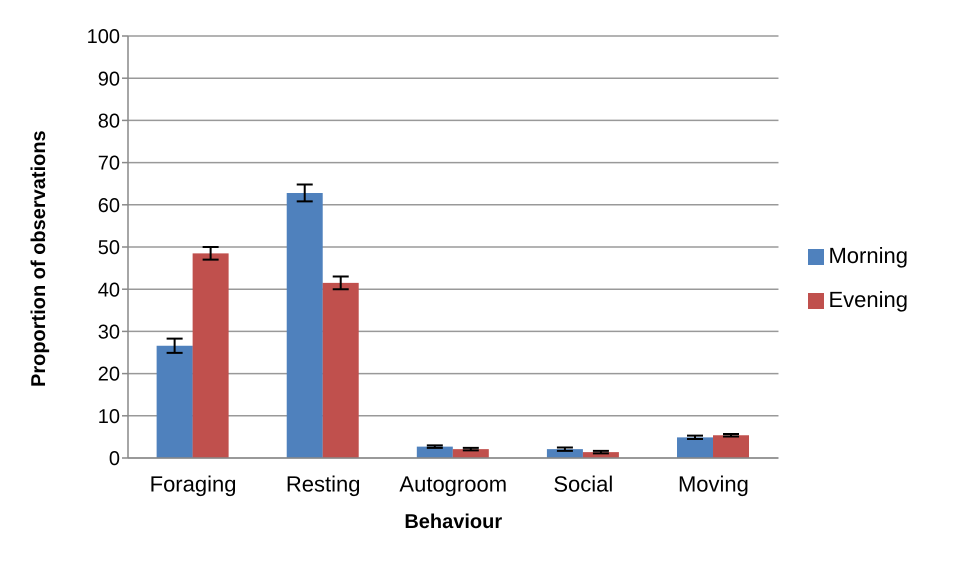 This screenshot has height=563, width=954. What do you see at coordinates (453, 484) in the screenshot?
I see `x-tick-label: Autogroom` at bounding box center [453, 484].